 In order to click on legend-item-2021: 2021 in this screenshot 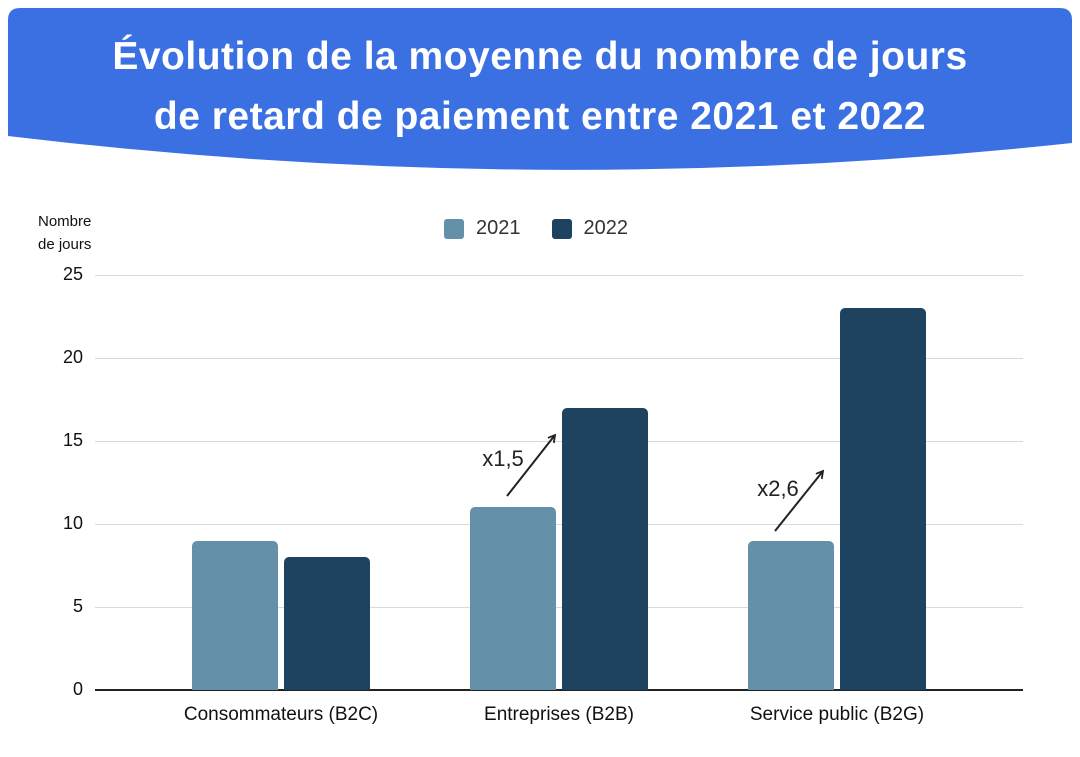, I will do `click(482, 228)`.